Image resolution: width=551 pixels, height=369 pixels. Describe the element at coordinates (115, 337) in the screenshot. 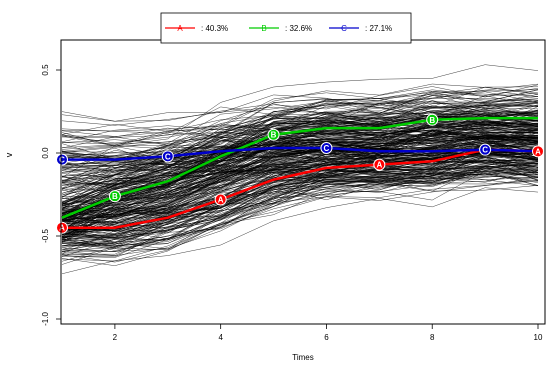

I see `x-tick-label: 2` at that location.